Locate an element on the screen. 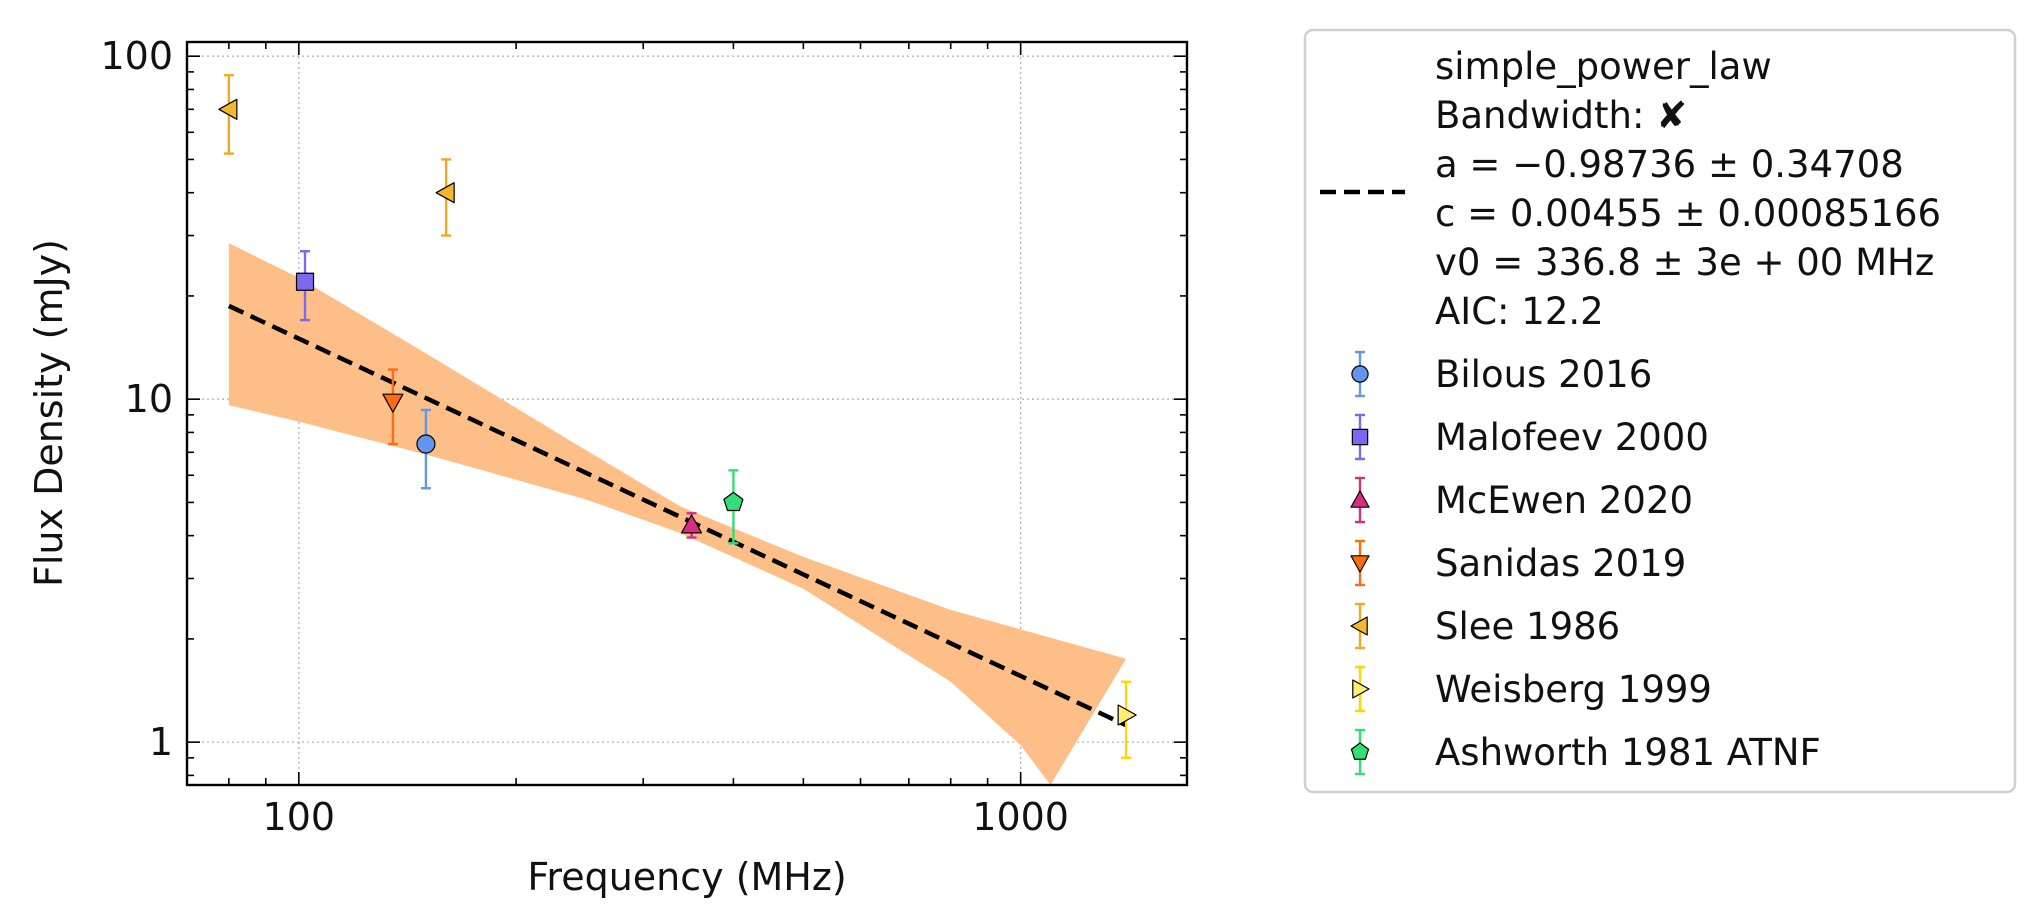 The width and height of the screenshot is (2033, 924). legend-fit-stat: v0 = 336.8 ± 3e + 00 MHz is located at coordinates (1684, 262).